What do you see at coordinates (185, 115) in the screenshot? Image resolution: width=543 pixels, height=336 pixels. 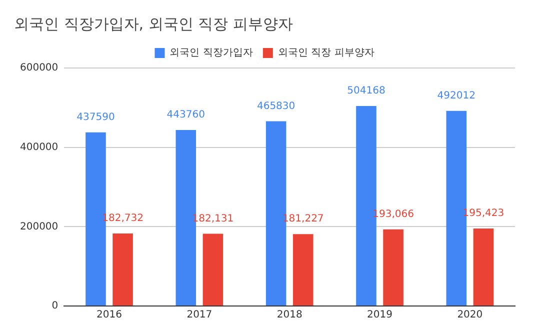 I see `data-label: 443760` at bounding box center [185, 115].